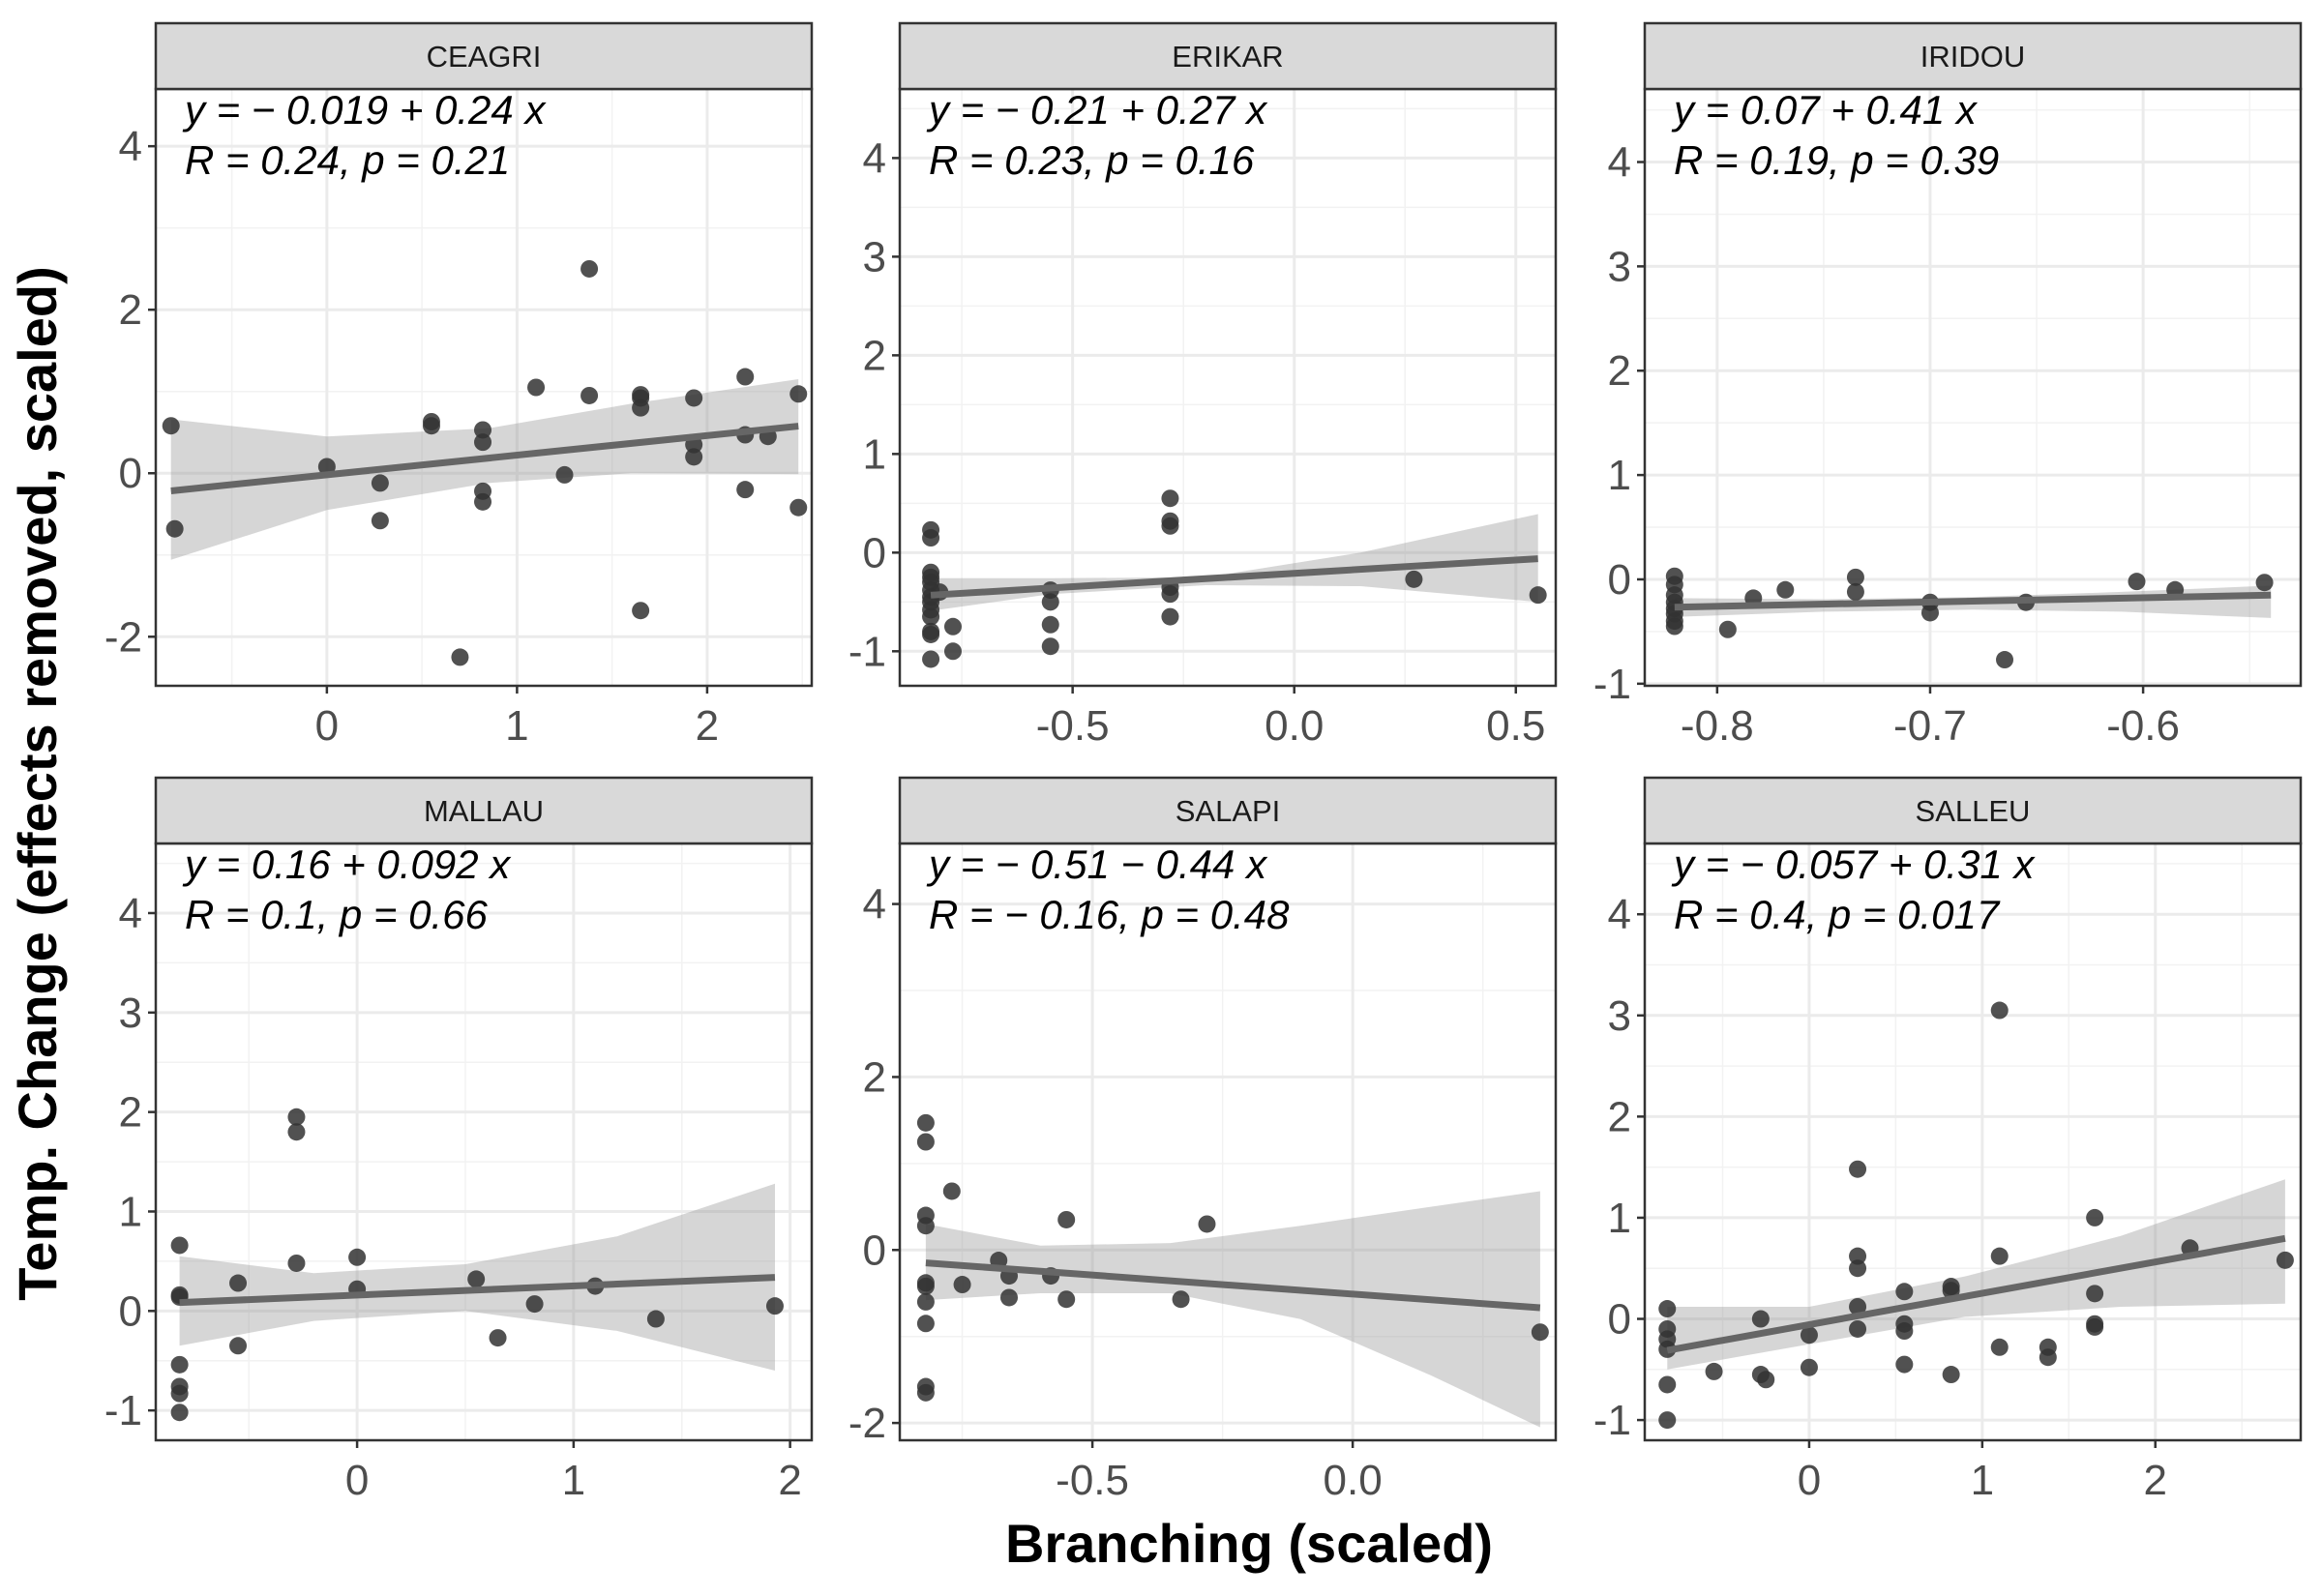  What do you see at coordinates (1837, 914) in the screenshot?
I see `correlation-stats: R = 0.4, p = 0.017` at bounding box center [1837, 914].